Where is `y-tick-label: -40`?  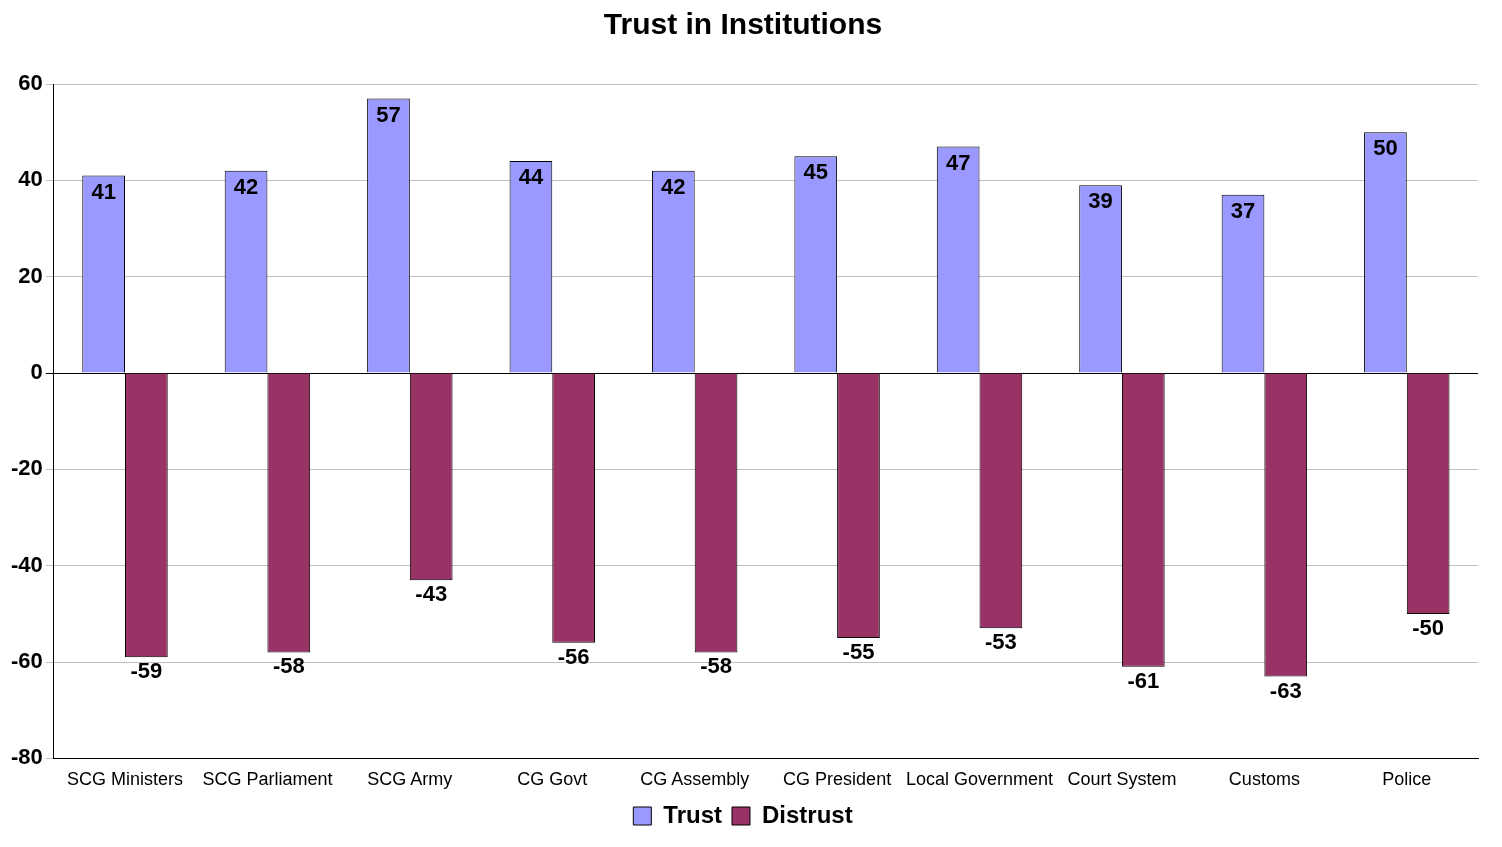 y-tick-label: -40 is located at coordinates (27, 564).